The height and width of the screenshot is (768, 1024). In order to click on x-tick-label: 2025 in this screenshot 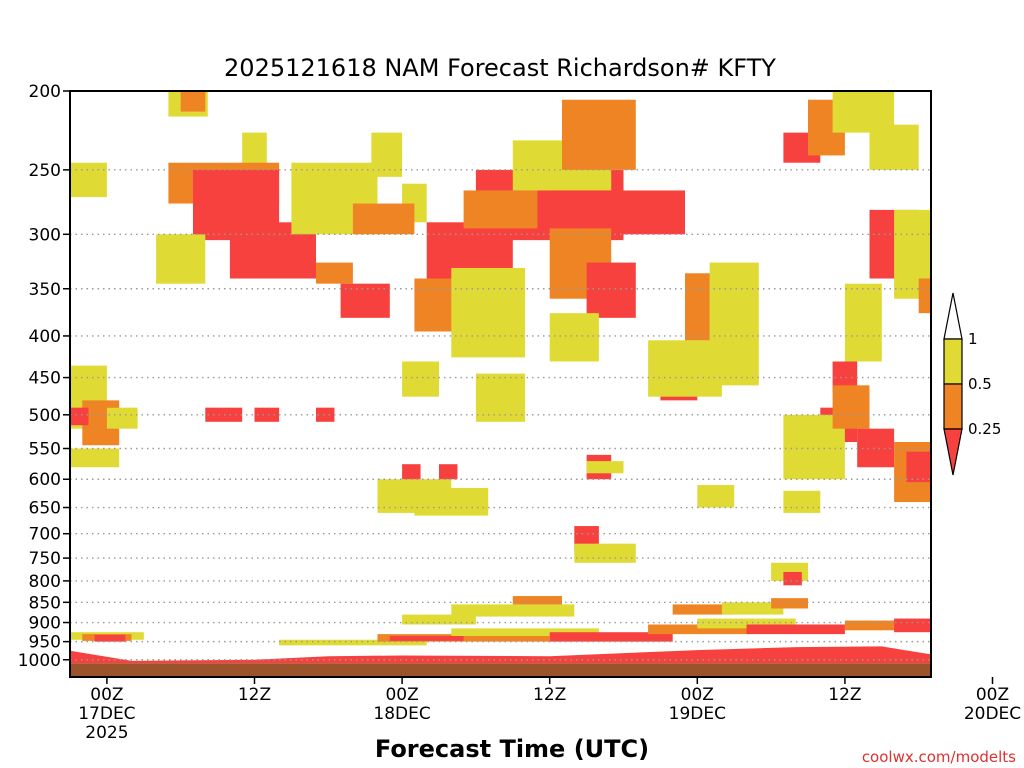, I will do `click(106, 733)`.